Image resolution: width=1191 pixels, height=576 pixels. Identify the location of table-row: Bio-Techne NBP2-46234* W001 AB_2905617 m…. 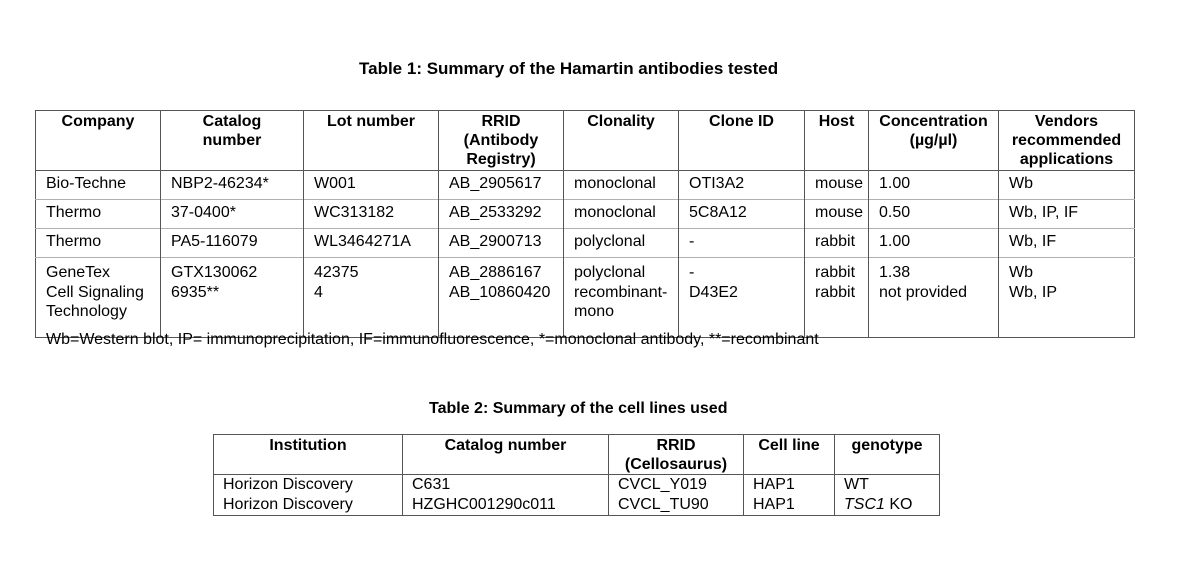
(585, 185).